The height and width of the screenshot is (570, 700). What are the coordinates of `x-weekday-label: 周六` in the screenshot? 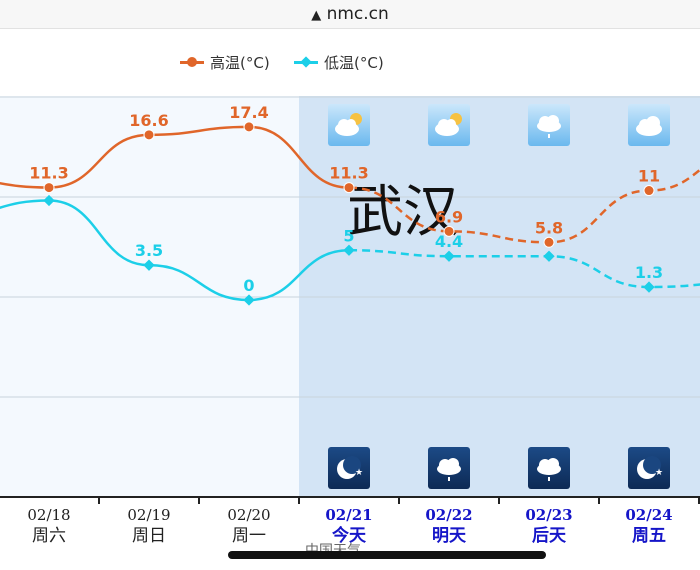 It's located at (49, 536).